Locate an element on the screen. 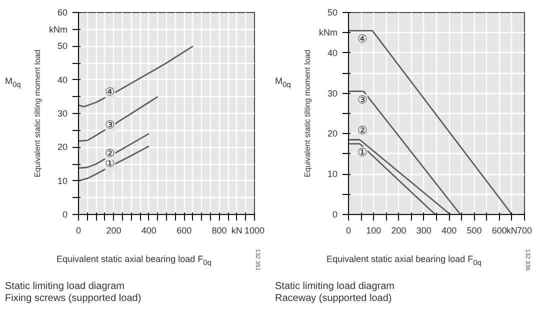 The width and height of the screenshot is (560, 320). y-tick-label: 60 is located at coordinates (62, 13).